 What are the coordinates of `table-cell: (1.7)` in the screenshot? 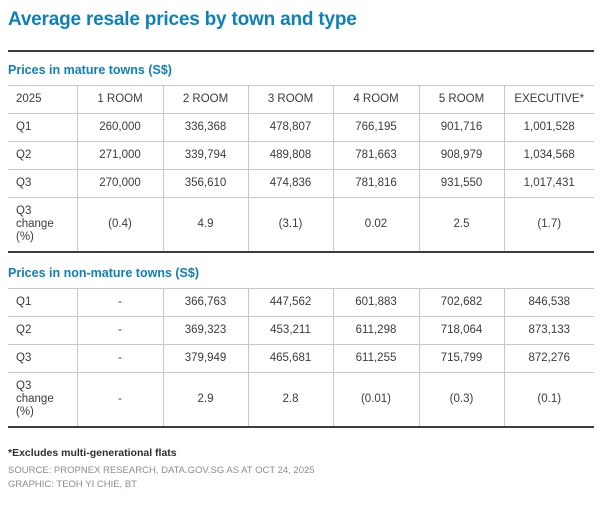 It's located at (548, 224).